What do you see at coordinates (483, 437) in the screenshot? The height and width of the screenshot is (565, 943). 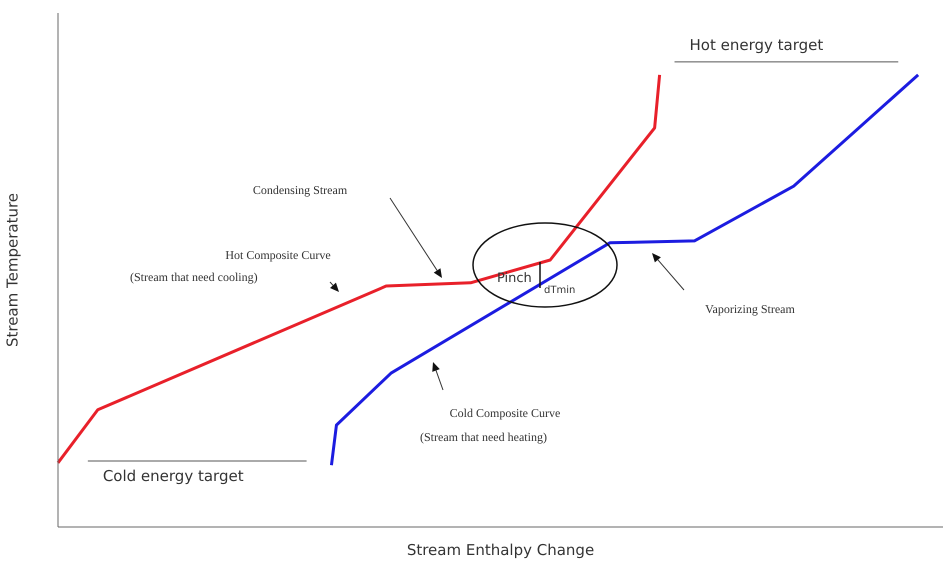 I see `annotation: (Stream that need heating)` at bounding box center [483, 437].